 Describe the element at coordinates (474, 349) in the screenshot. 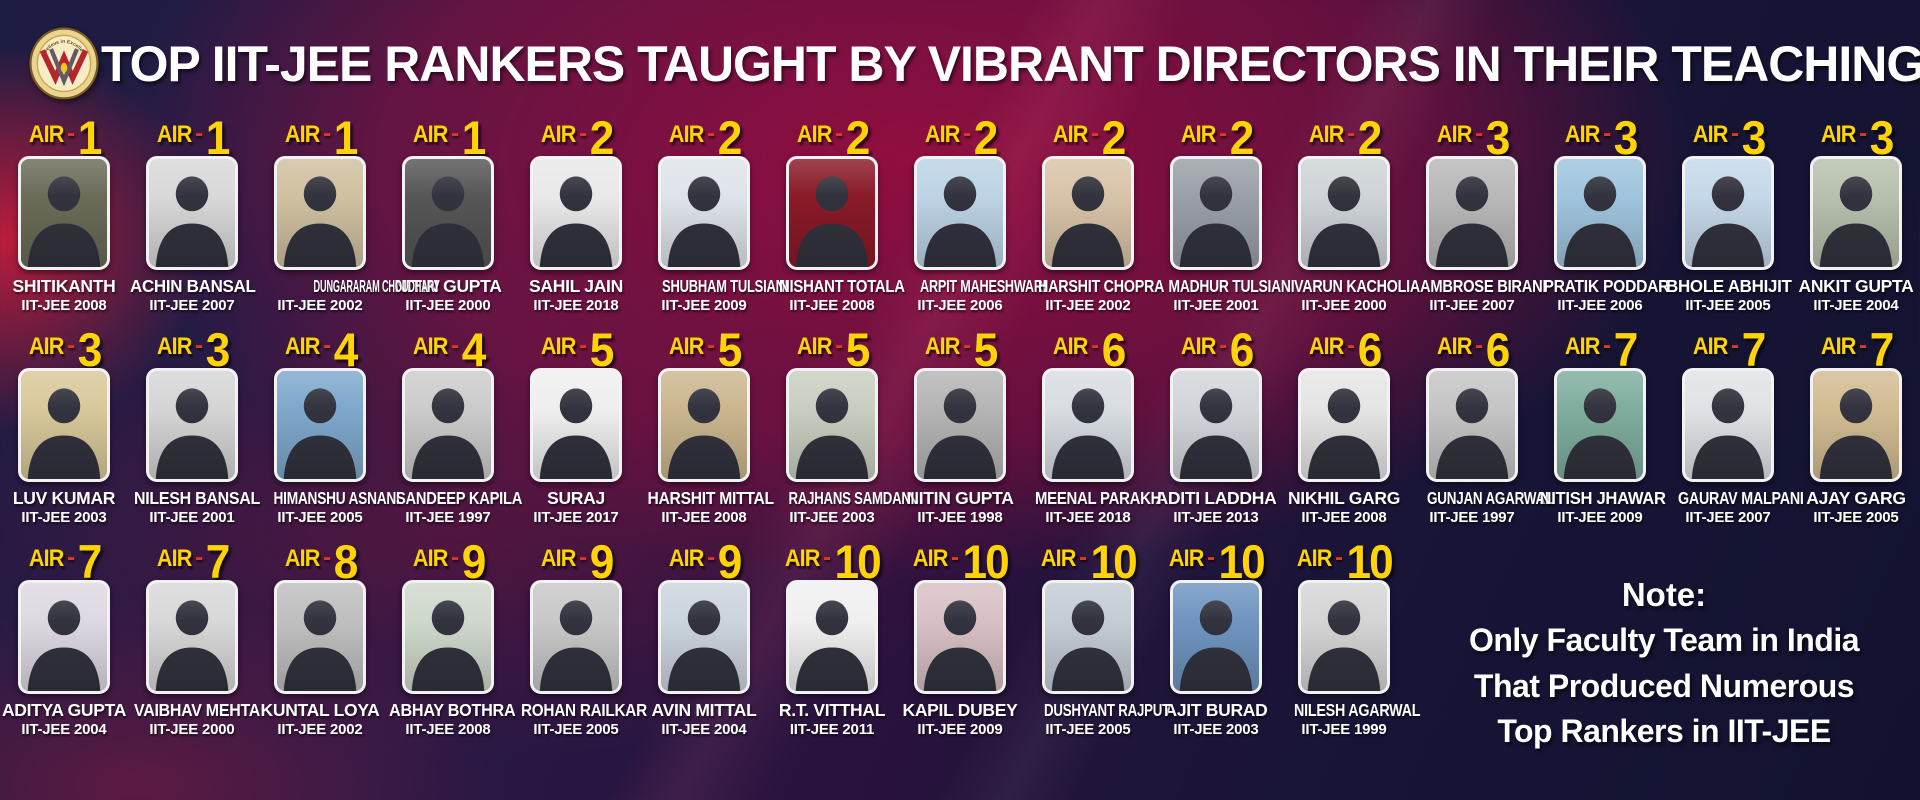

I see `air-number: 4` at that location.